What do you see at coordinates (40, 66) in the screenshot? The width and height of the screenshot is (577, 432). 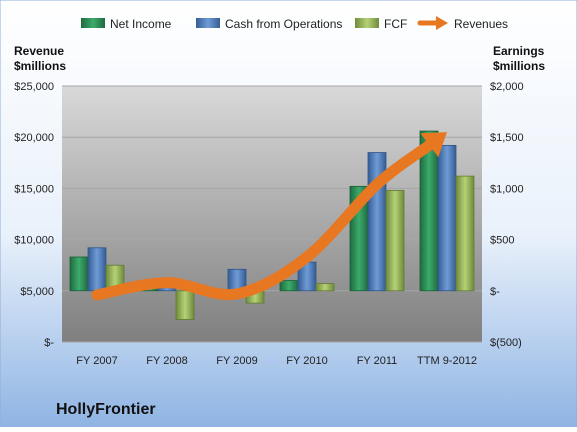 I see `left-axis-title-line2: $millions` at bounding box center [40, 66].